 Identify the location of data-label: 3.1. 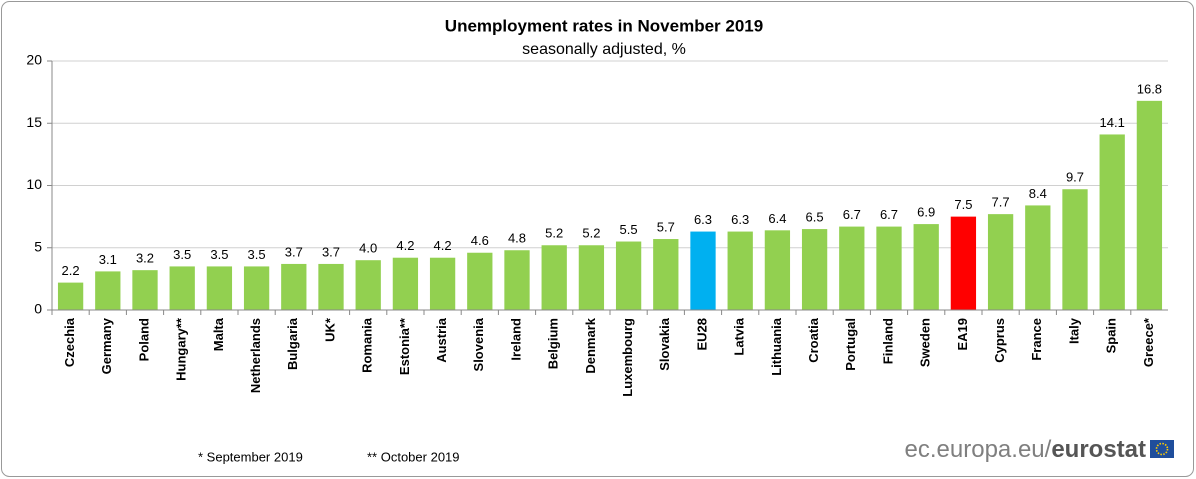
(108, 259).